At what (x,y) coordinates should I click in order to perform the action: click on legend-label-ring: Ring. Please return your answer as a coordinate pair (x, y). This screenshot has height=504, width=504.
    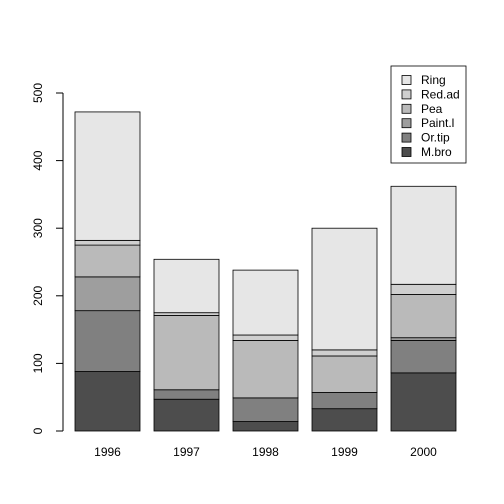
    Looking at the image, I should click on (433, 80).